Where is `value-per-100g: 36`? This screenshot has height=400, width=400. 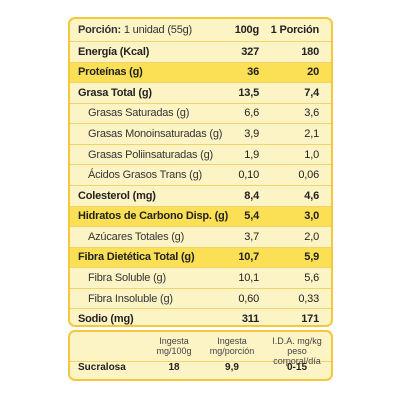
value-per-100g: 36 is located at coordinates (253, 72).